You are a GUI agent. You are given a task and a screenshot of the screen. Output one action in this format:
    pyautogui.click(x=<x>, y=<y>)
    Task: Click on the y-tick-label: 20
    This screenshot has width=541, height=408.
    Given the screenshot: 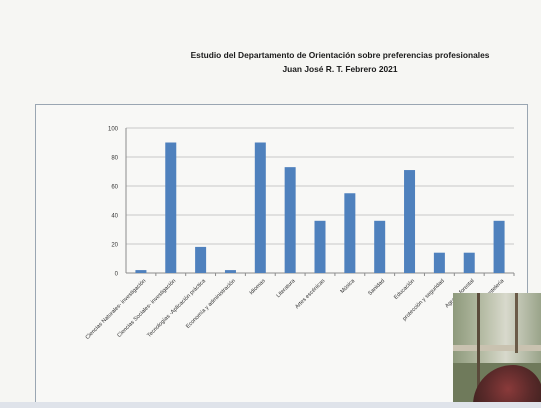 What is the action you would take?
    pyautogui.click(x=114, y=246)
    